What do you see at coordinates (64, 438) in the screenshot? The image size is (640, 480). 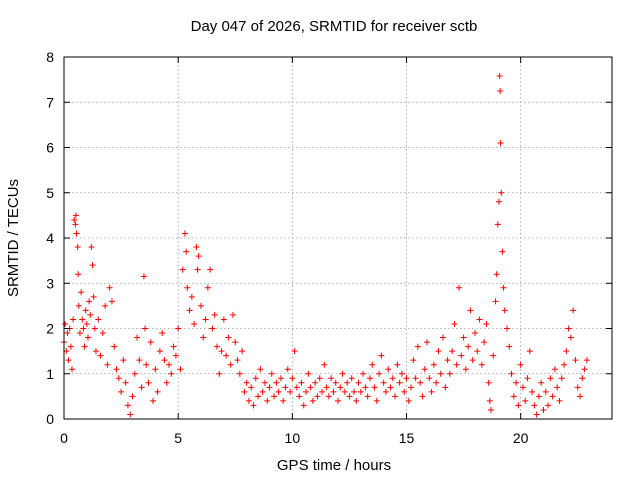 I see `x-tick-label: 0` at bounding box center [64, 438].